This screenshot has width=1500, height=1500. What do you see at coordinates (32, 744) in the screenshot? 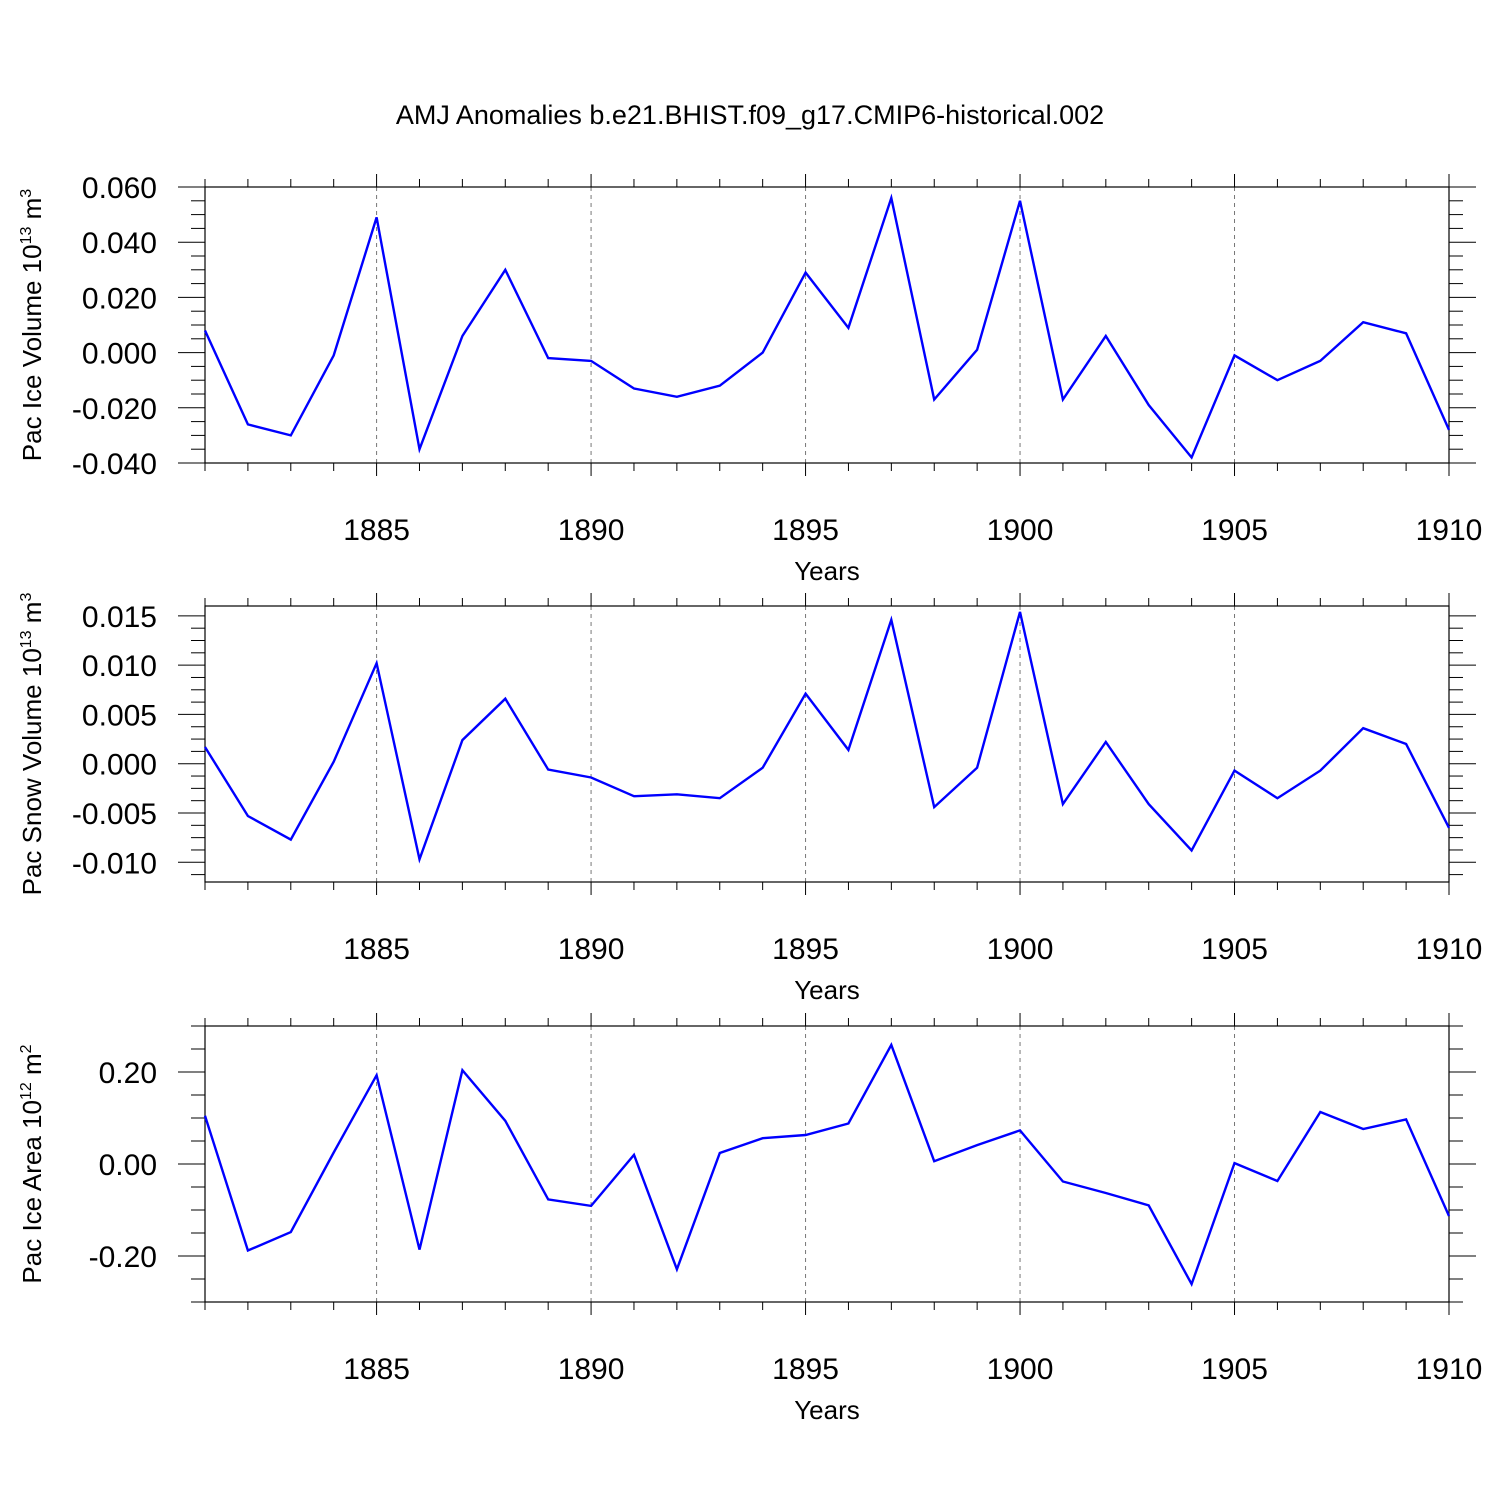
I see `y-axis-label: Pac Snow Volume 1013 m3` at bounding box center [32, 744].